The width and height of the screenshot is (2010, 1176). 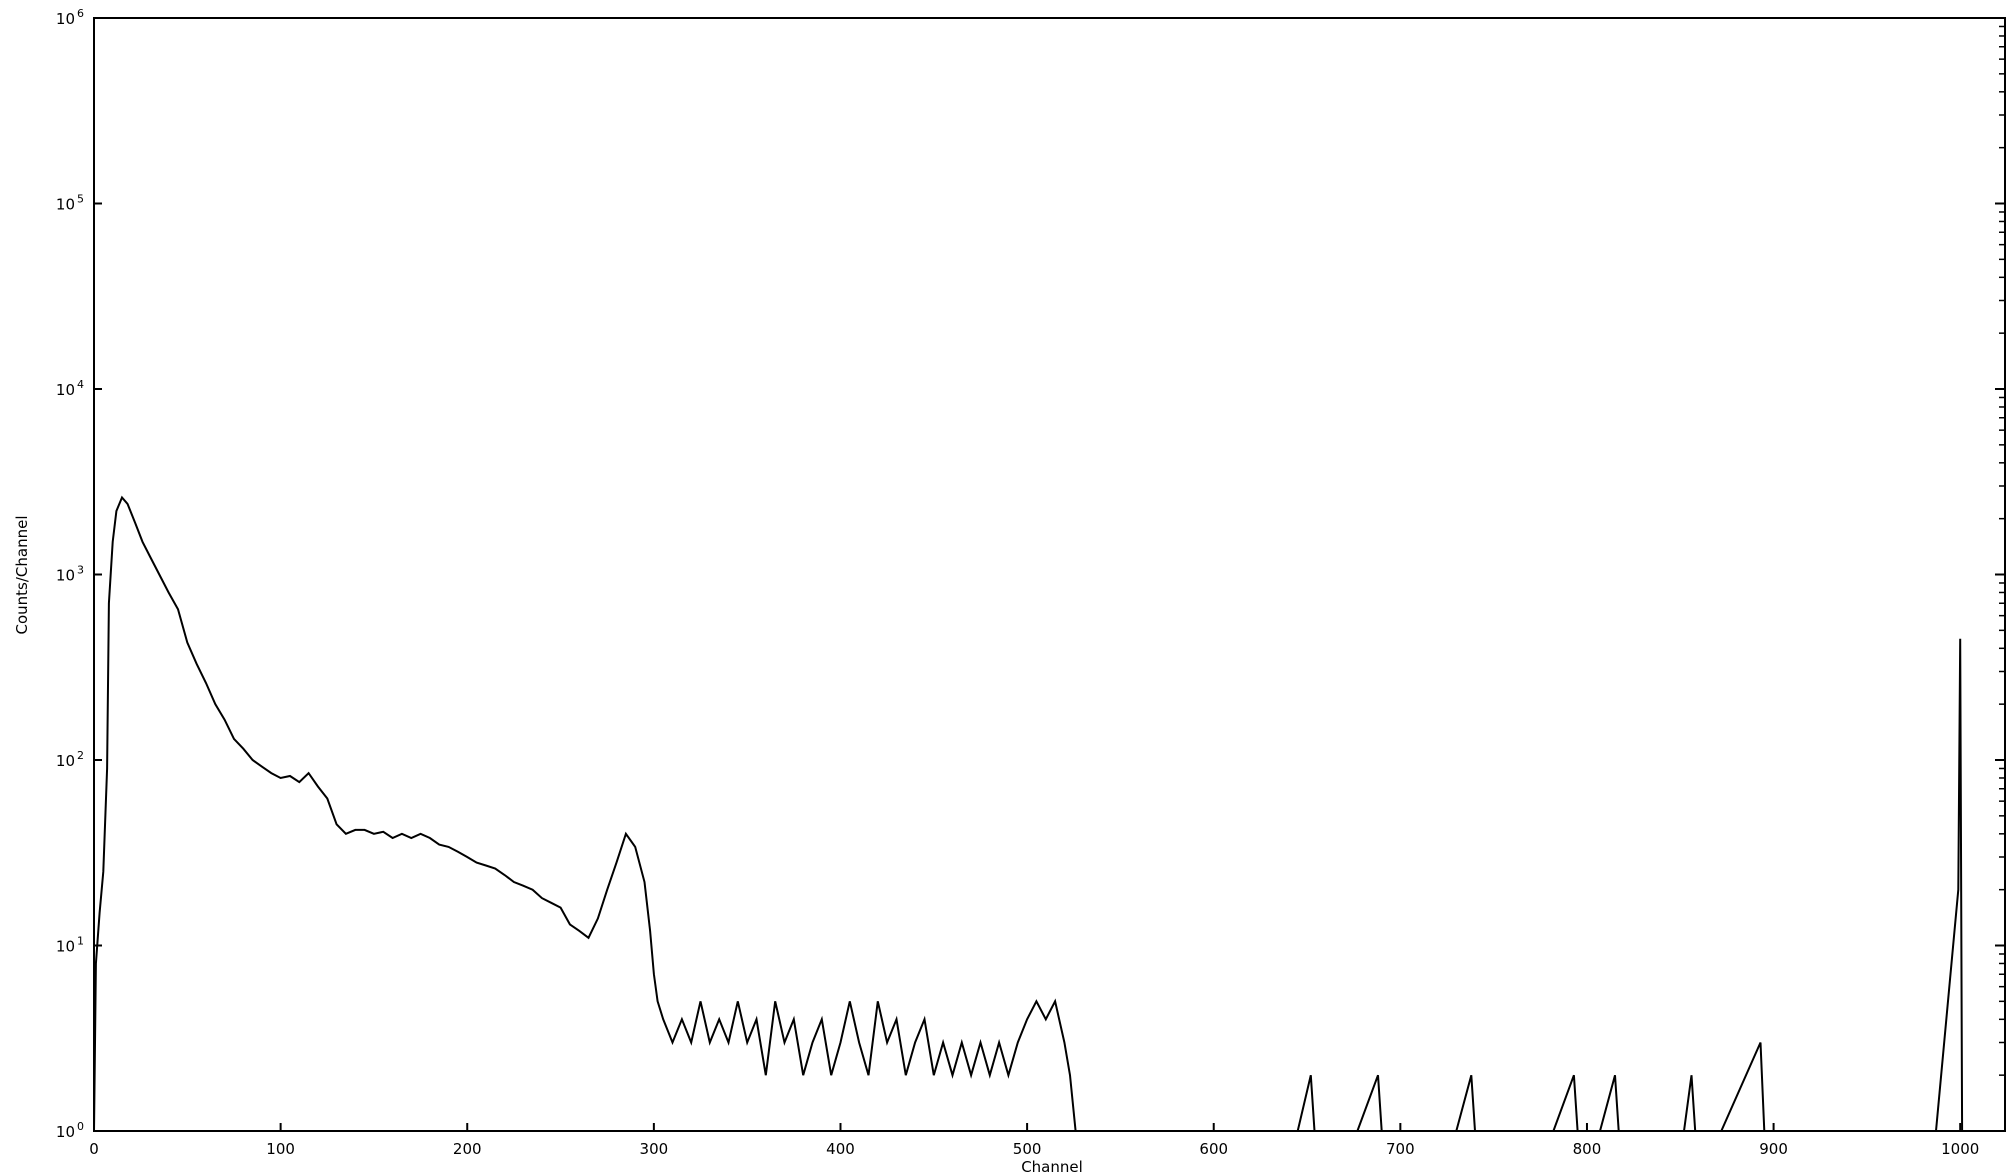 What do you see at coordinates (1400, 1149) in the screenshot?
I see `x-tick-label: 700` at bounding box center [1400, 1149].